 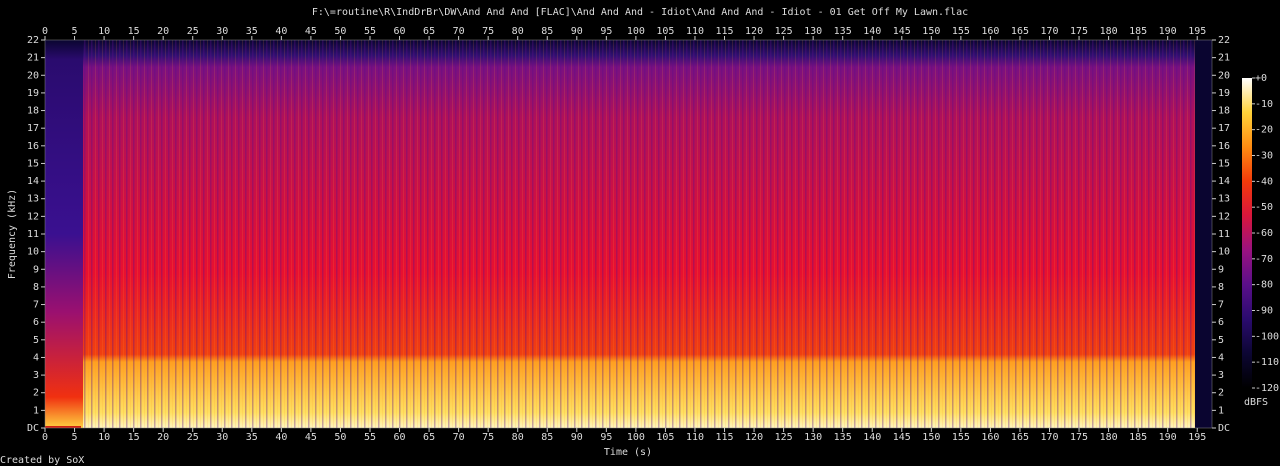 What do you see at coordinates (577, 437) in the screenshot?
I see `x-tick-label: 90` at bounding box center [577, 437].